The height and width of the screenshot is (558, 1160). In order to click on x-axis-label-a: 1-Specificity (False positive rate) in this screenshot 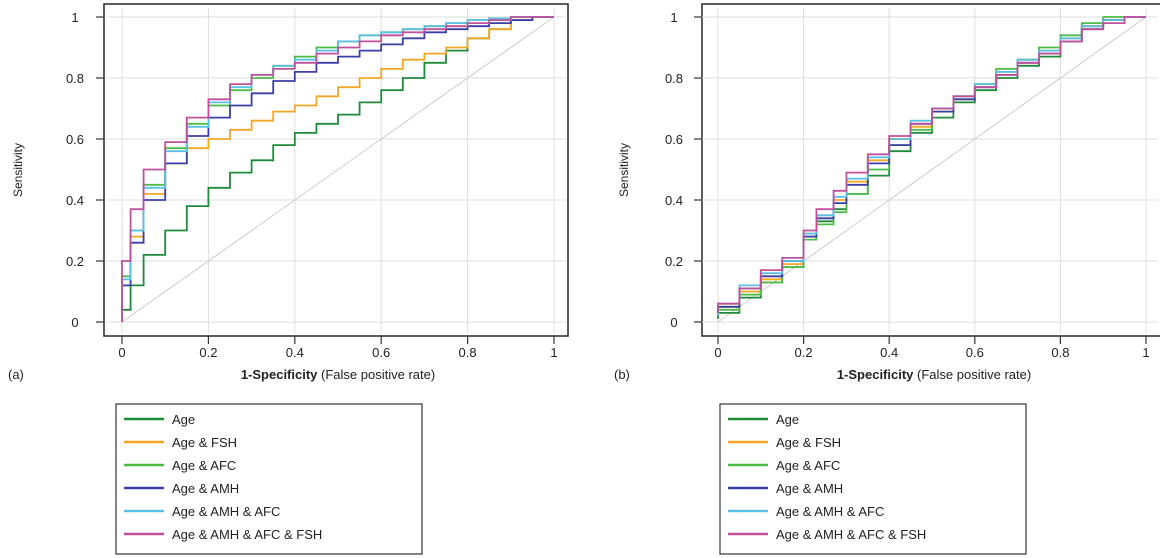, I will do `click(338, 374)`.